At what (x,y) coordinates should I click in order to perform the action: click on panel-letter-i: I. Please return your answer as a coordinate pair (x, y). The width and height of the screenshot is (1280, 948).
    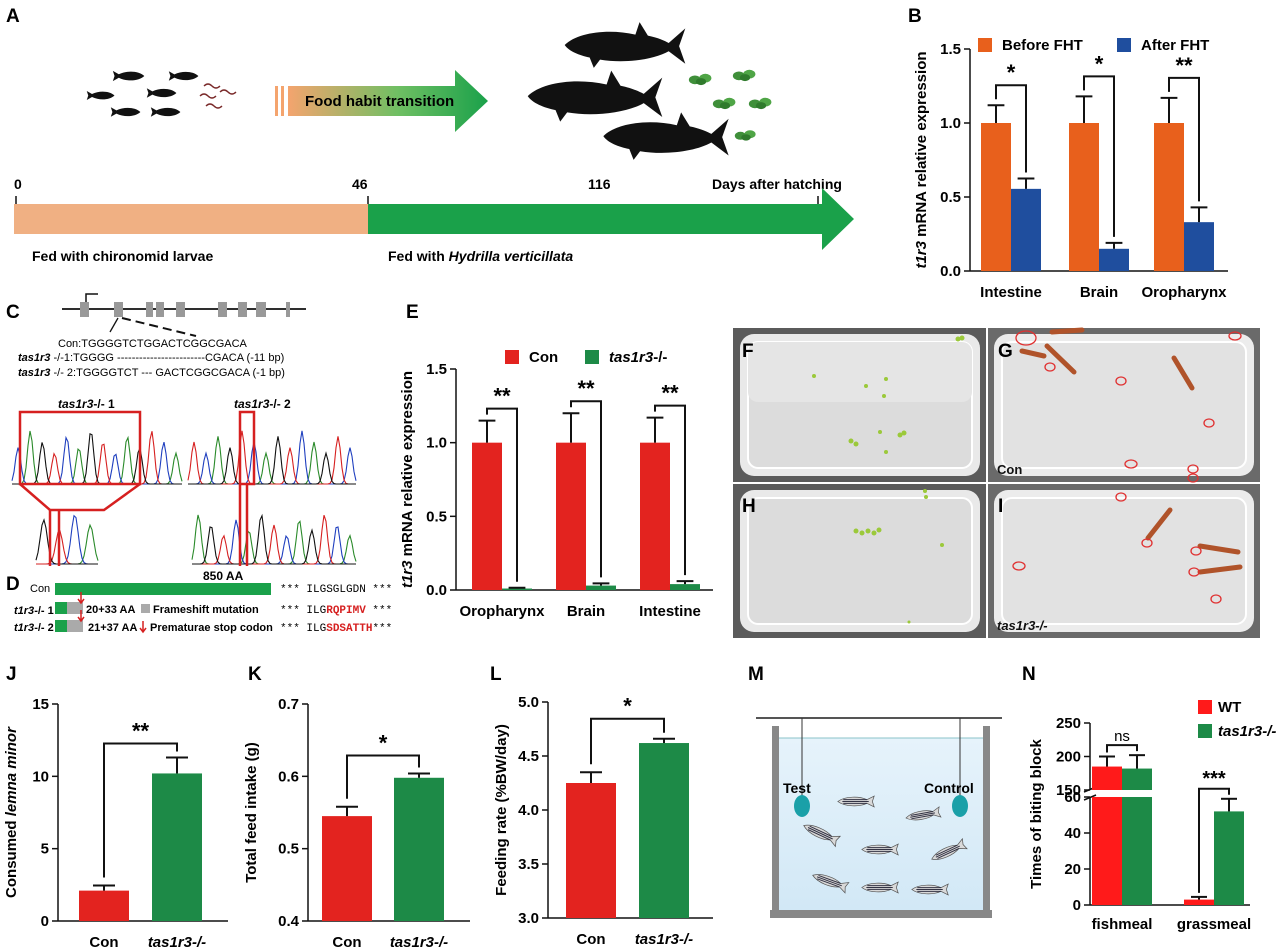
    Looking at the image, I should click on (1000, 506).